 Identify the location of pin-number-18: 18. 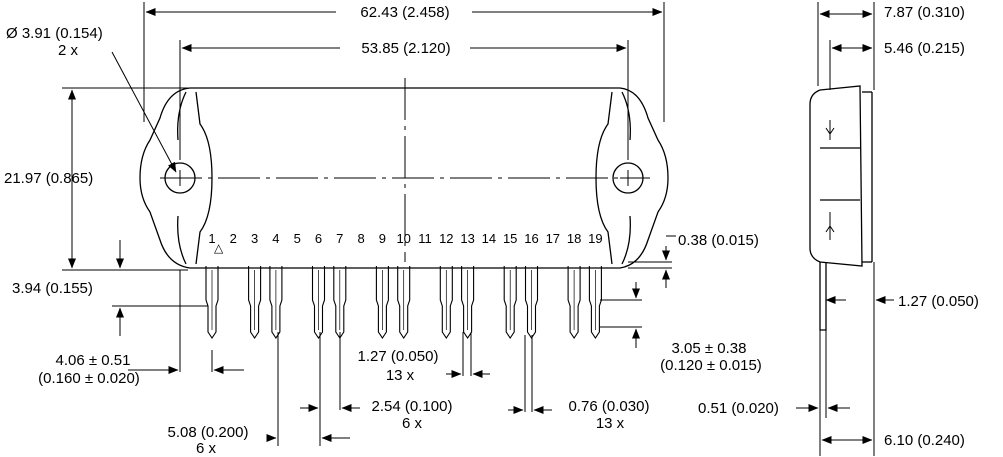
(574, 238).